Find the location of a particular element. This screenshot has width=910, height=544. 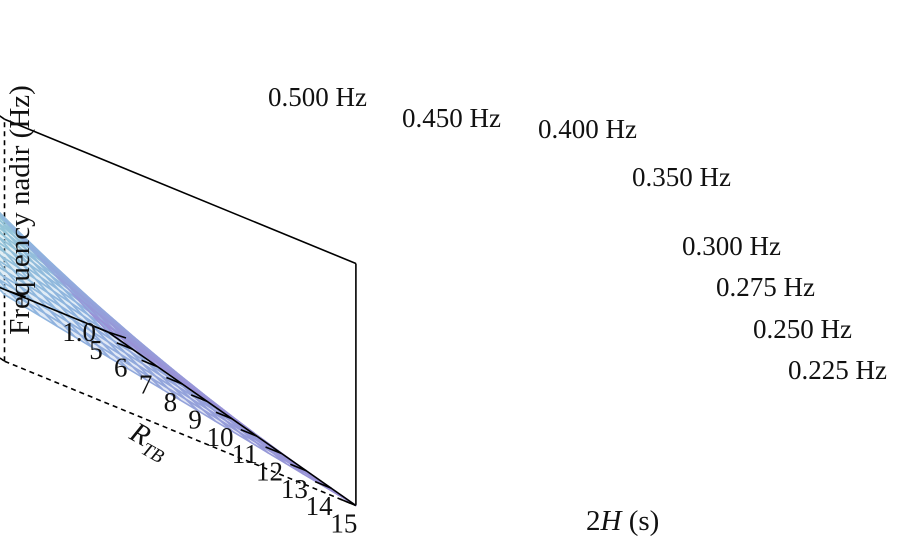

x-axis-label: 2H (s) is located at coordinates (622, 521).